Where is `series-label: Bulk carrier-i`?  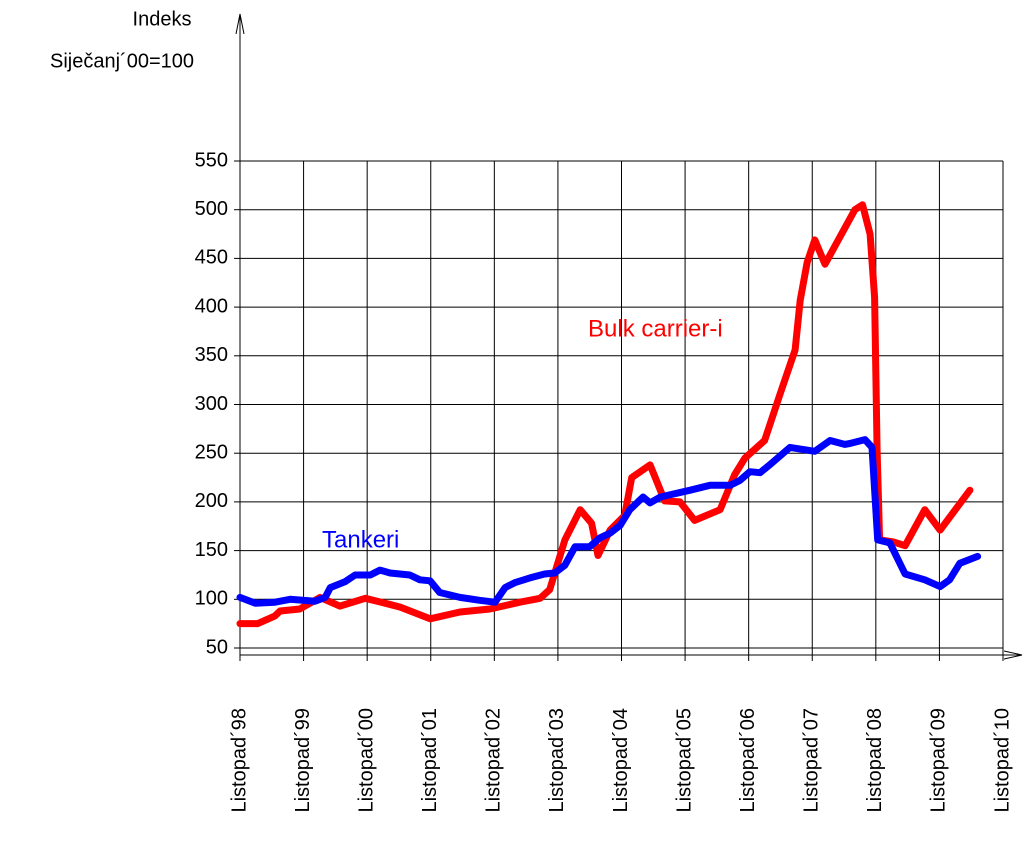 series-label: Bulk carrier-i is located at coordinates (655, 328).